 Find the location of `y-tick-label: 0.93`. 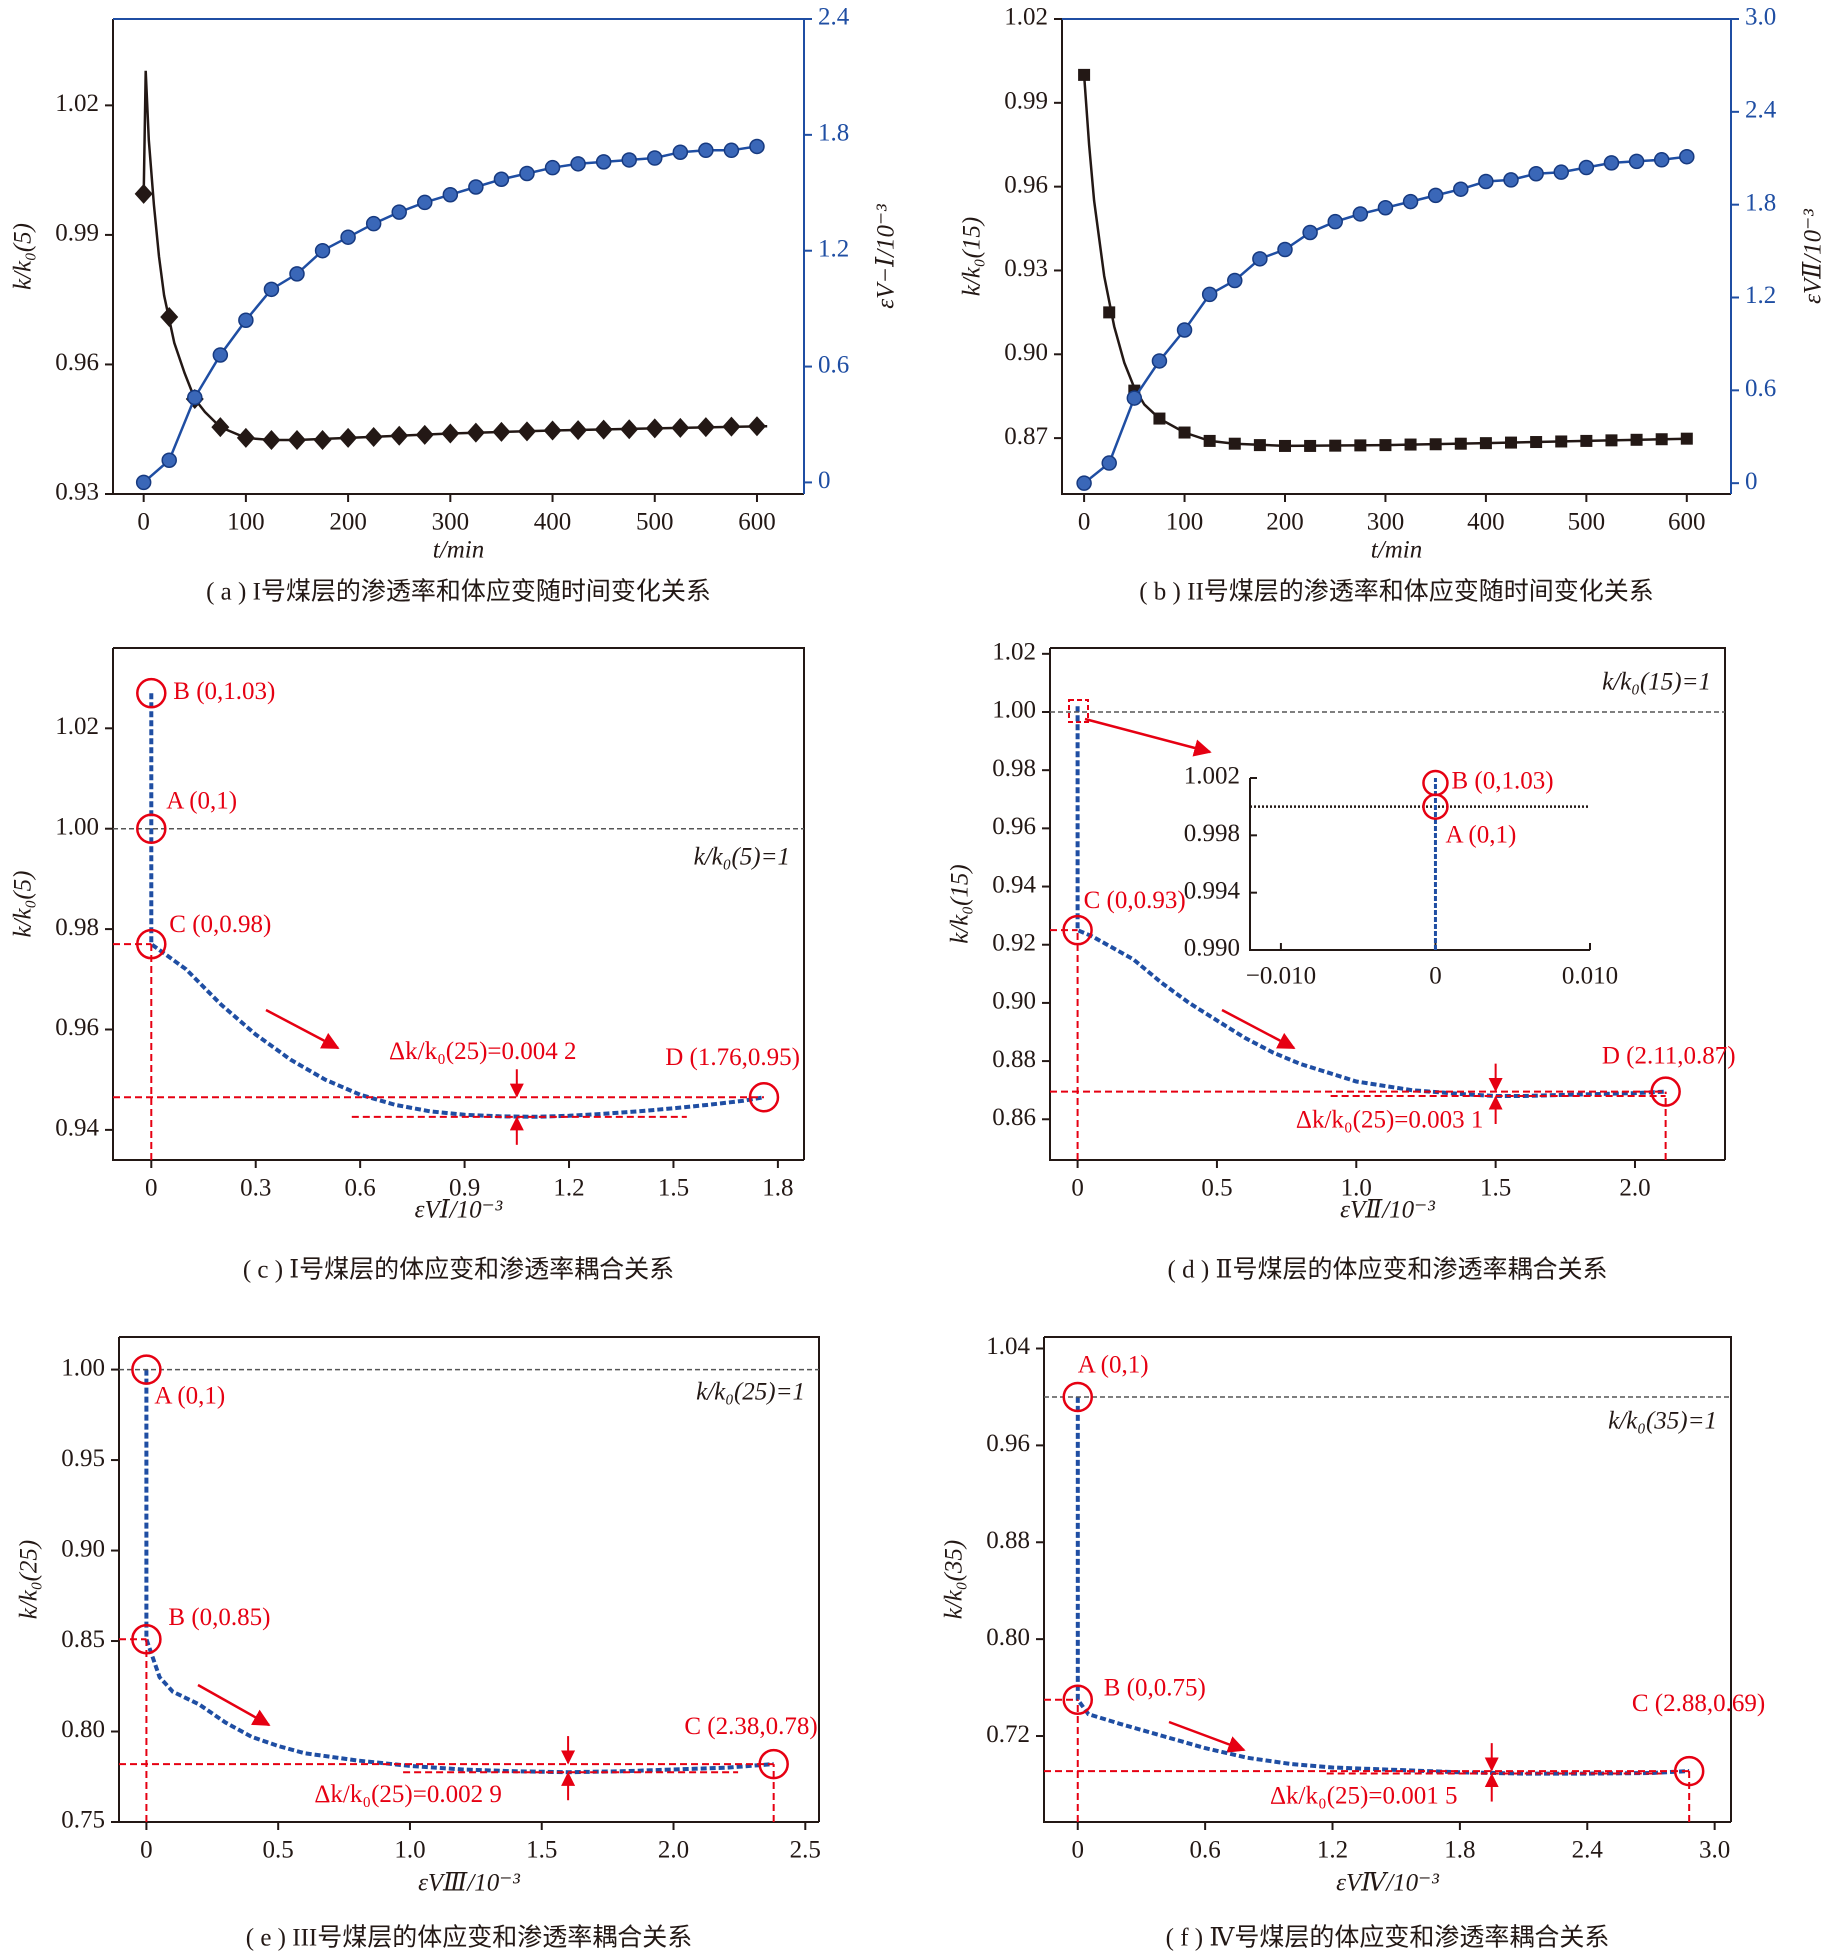

y-tick-label: 0.93 is located at coordinates (77, 492).